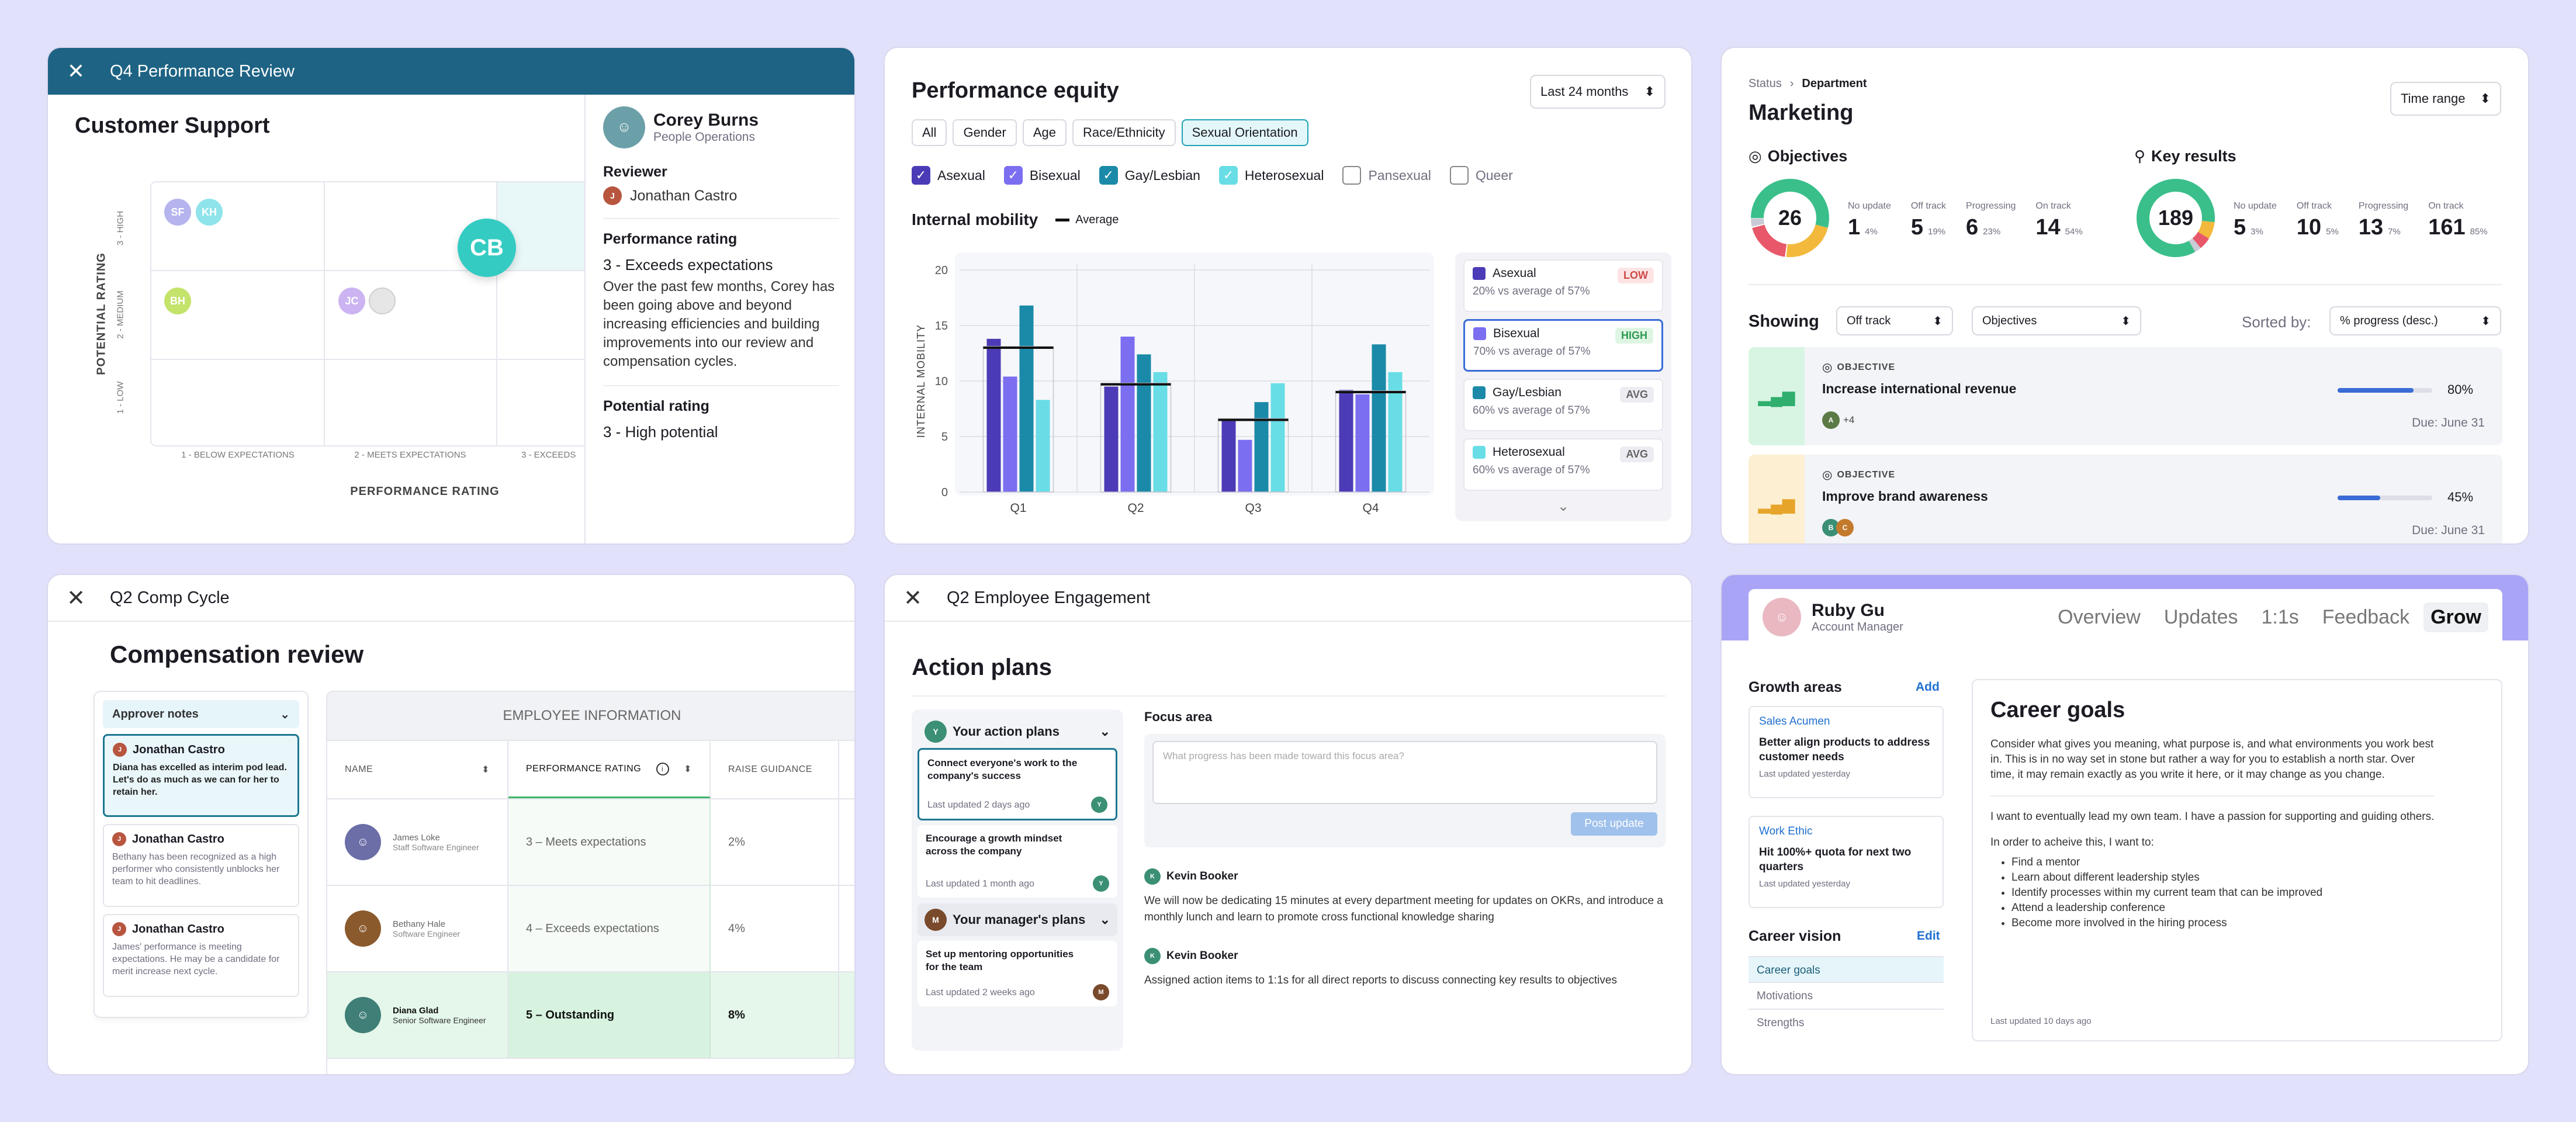  Describe the element at coordinates (1108, 175) in the screenshot. I see `check-gay-icon: ✓` at that location.